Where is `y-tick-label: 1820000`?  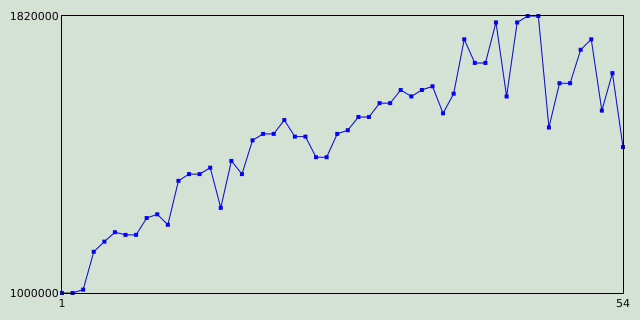
y-tick-label: 1820000 is located at coordinates (34, 16).